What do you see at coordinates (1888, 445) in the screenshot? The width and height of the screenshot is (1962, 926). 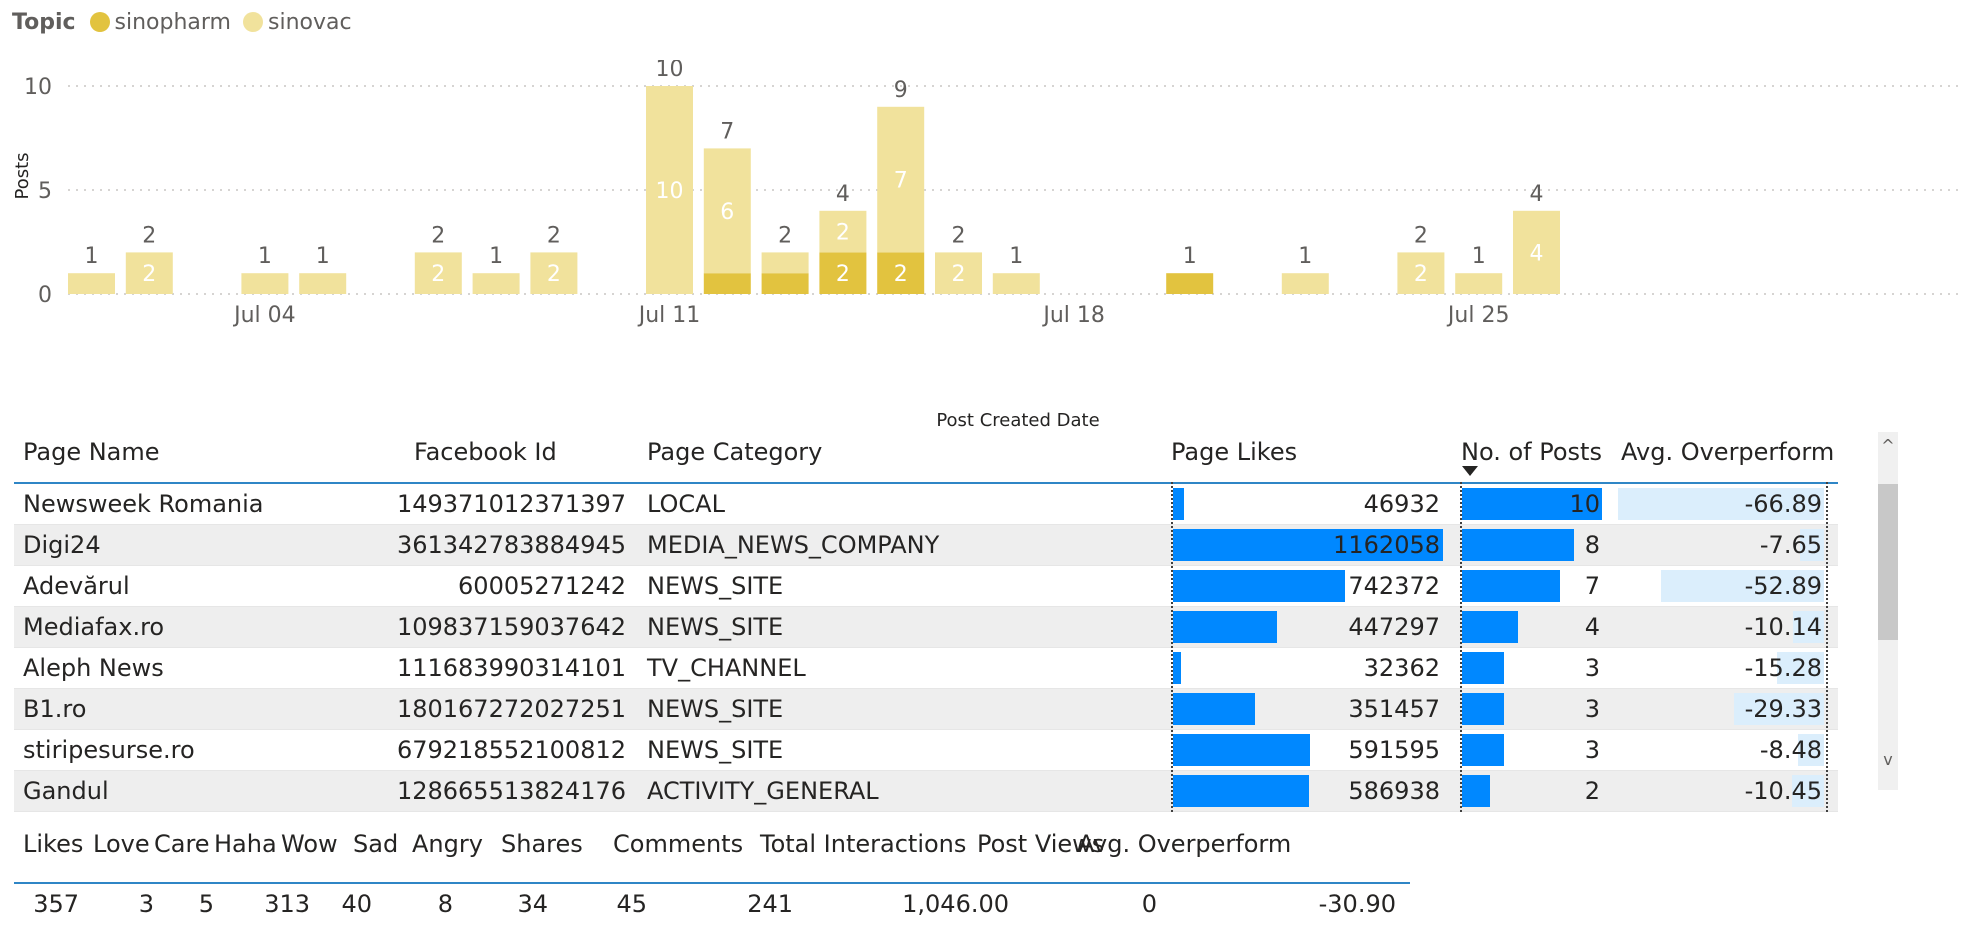 I see `scroll-up-icon: ^` at bounding box center [1888, 445].